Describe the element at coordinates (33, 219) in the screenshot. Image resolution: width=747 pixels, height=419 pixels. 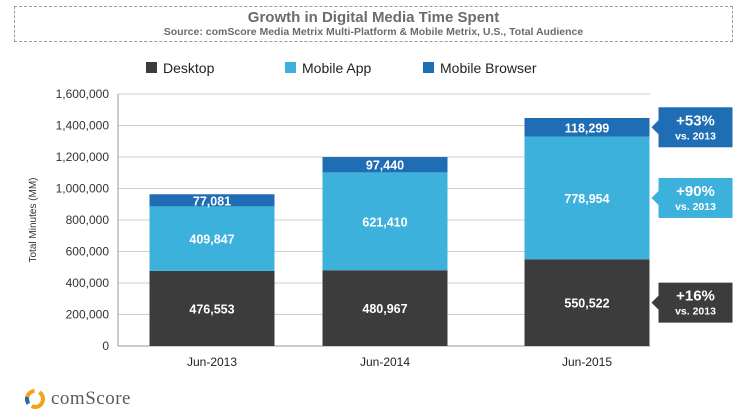
I see `y-axis-label: Total Minutes (MM)` at that location.